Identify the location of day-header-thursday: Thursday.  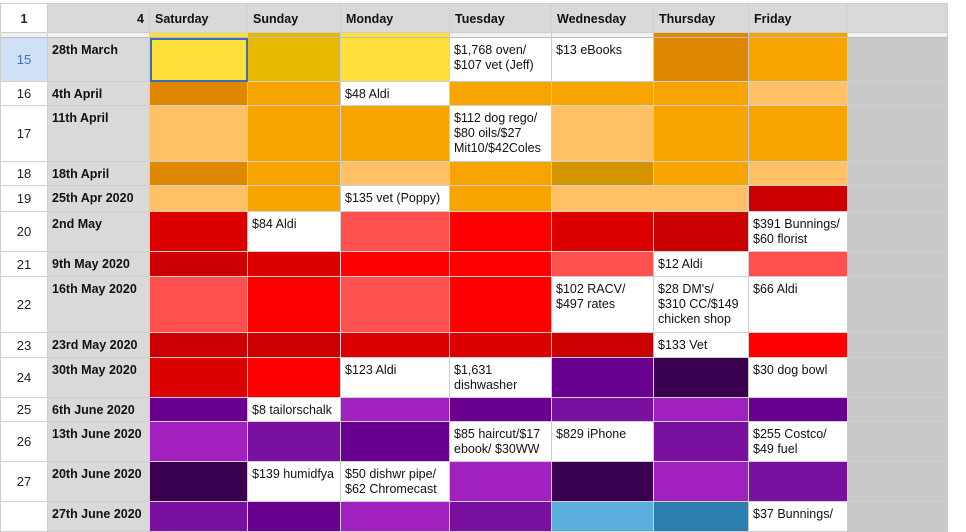
(701, 18).